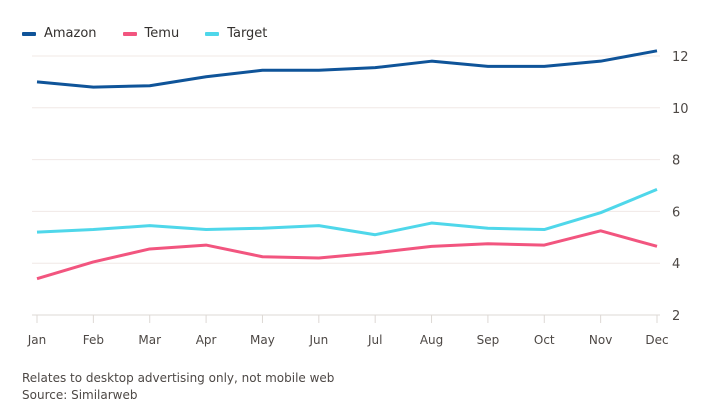 The height and width of the screenshot is (407, 708). I want to click on series-line-amazon, so click(347, 69).